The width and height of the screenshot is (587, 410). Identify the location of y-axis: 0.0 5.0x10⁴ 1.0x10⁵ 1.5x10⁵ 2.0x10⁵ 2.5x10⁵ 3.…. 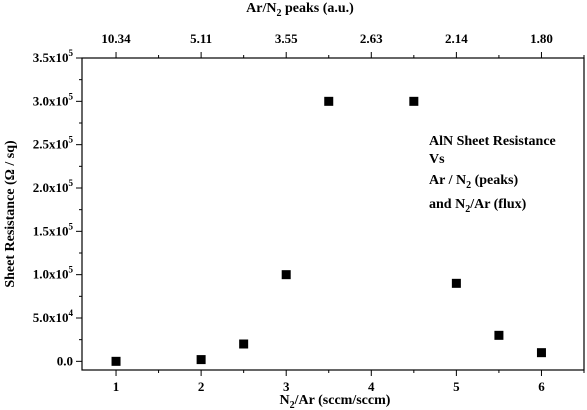
(57, 208).